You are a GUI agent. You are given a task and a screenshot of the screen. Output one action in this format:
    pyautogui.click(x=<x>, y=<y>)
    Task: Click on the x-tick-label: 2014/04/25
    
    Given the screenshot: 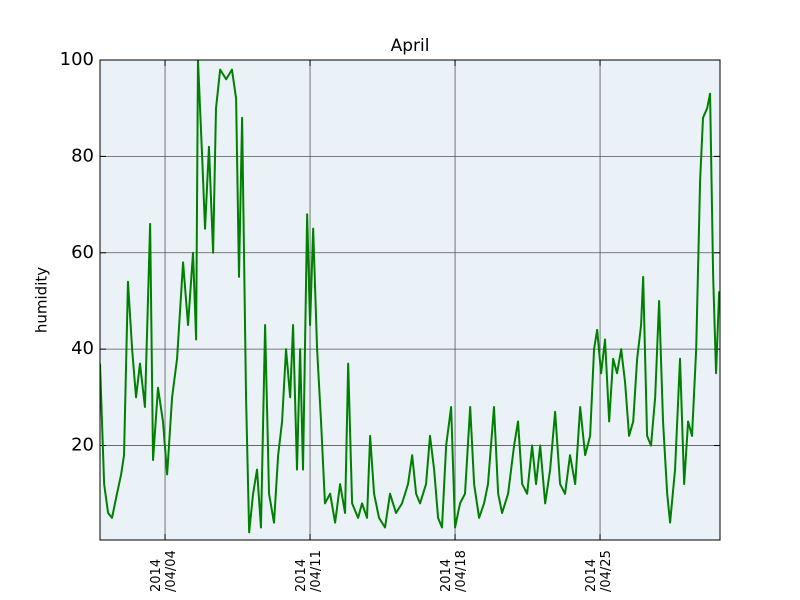 What is the action you would take?
    pyautogui.click(x=599, y=571)
    